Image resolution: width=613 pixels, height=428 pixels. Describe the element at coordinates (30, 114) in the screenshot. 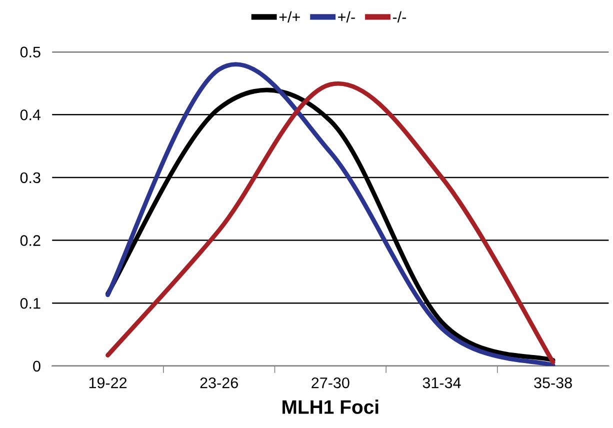

I see `y-tick-label: 0.4` at that location.